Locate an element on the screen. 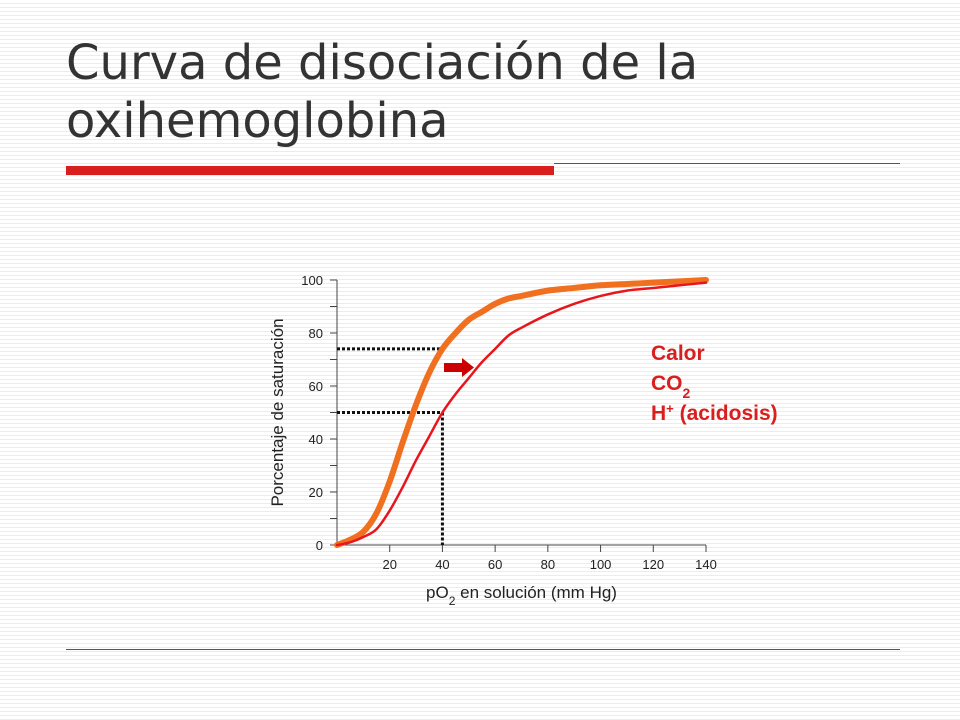 Image resolution: width=960 pixels, height=720 pixels. x-tick-label: 20 is located at coordinates (389, 564).